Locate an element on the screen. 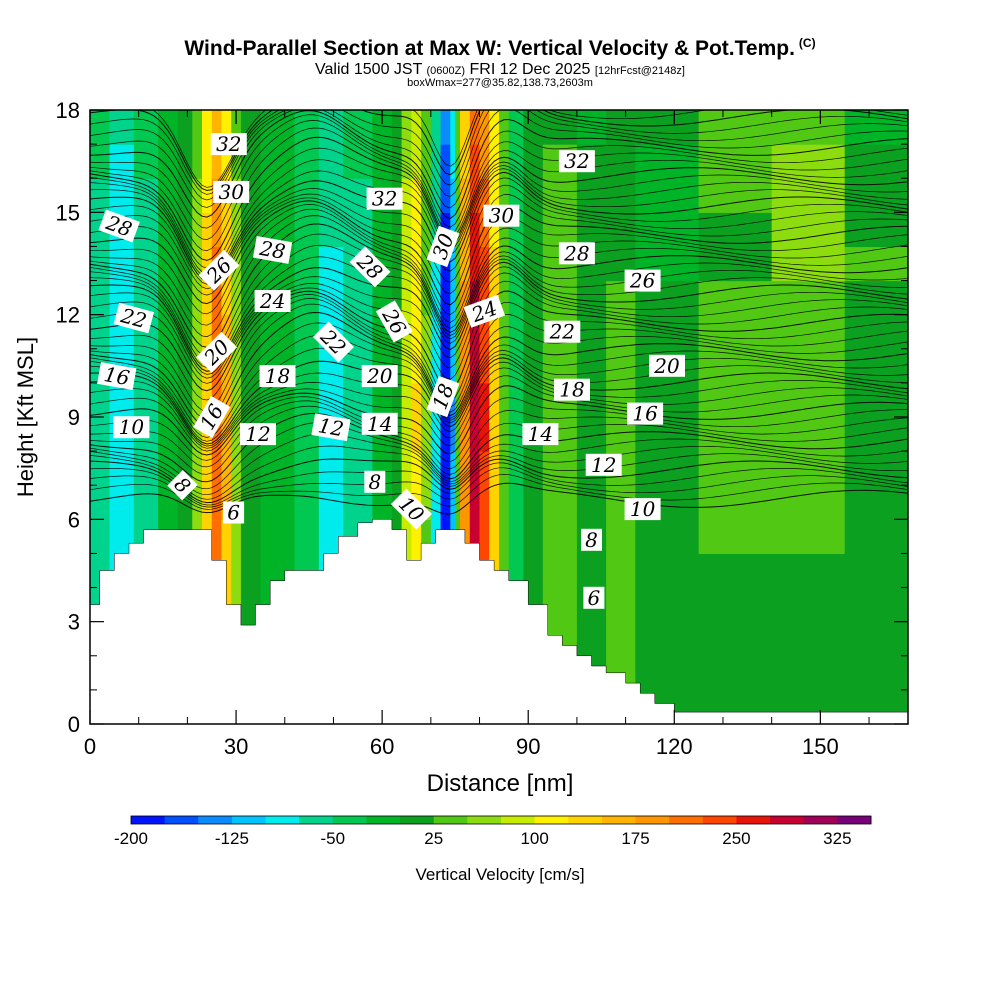 The image size is (1000, 1000). x-tick-label: 30 is located at coordinates (236, 746).